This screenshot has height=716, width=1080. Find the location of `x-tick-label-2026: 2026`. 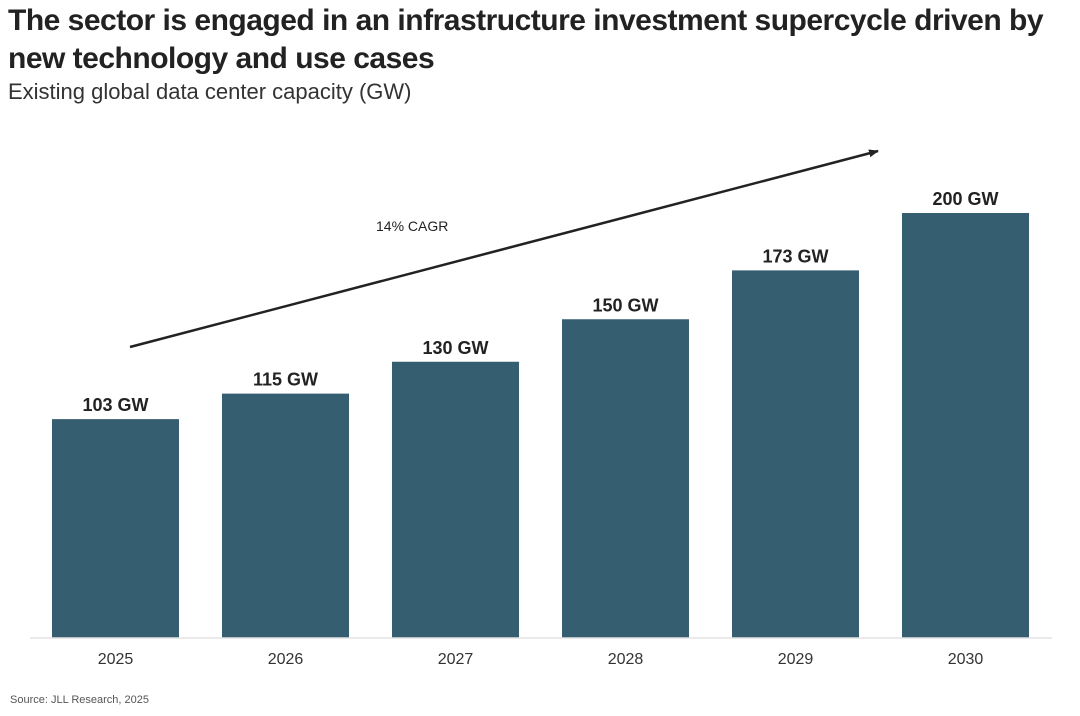

x-tick-label-2026: 2026 is located at coordinates (286, 659).